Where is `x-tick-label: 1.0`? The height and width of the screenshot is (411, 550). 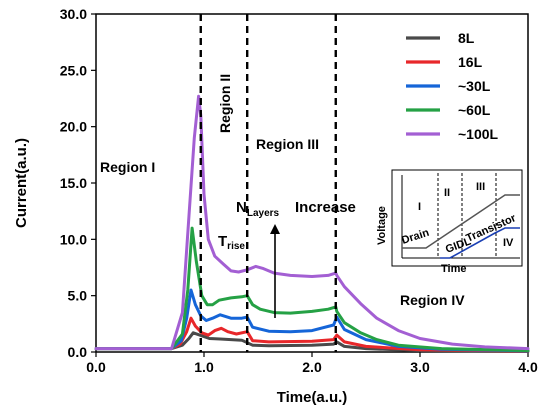 x-tick-label: 1.0 is located at coordinates (204, 367).